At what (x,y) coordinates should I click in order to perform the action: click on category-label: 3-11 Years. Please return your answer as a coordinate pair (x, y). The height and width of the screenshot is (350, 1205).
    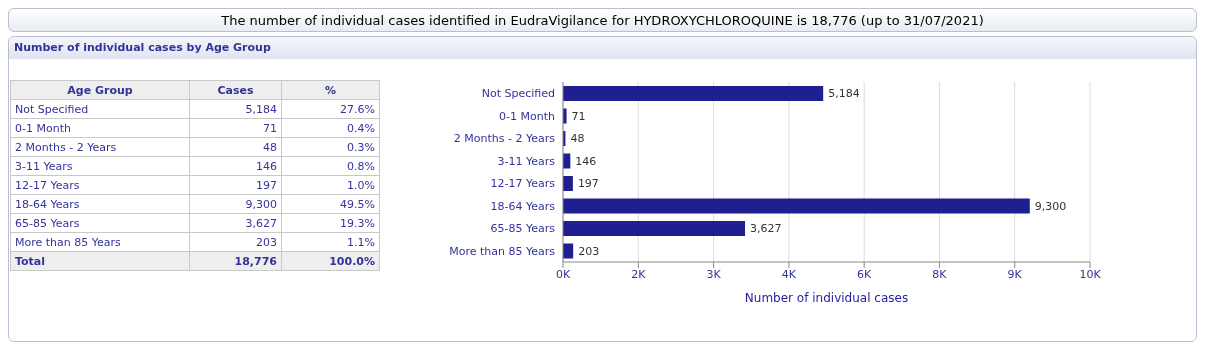
    Looking at the image, I should click on (100, 166).